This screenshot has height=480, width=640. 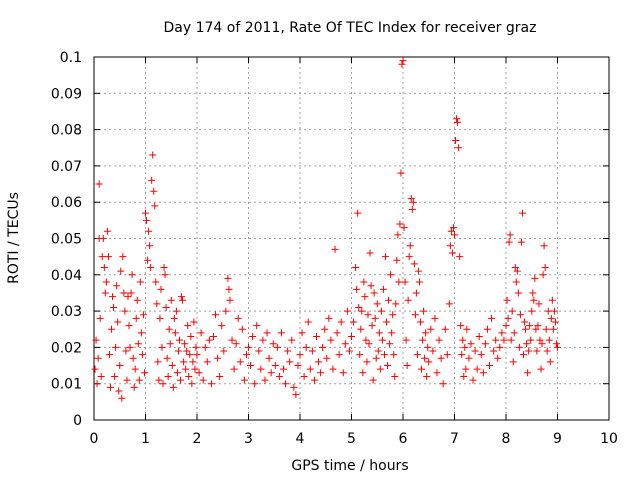 I want to click on y-tick-label: 0.02, so click(x=66, y=348).